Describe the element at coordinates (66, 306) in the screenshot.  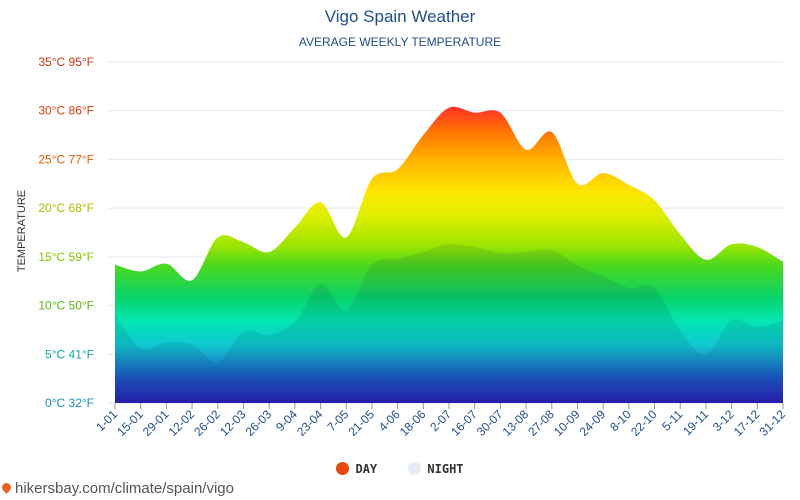
I see `y-tick-label: 10°C 50°F` at that location.